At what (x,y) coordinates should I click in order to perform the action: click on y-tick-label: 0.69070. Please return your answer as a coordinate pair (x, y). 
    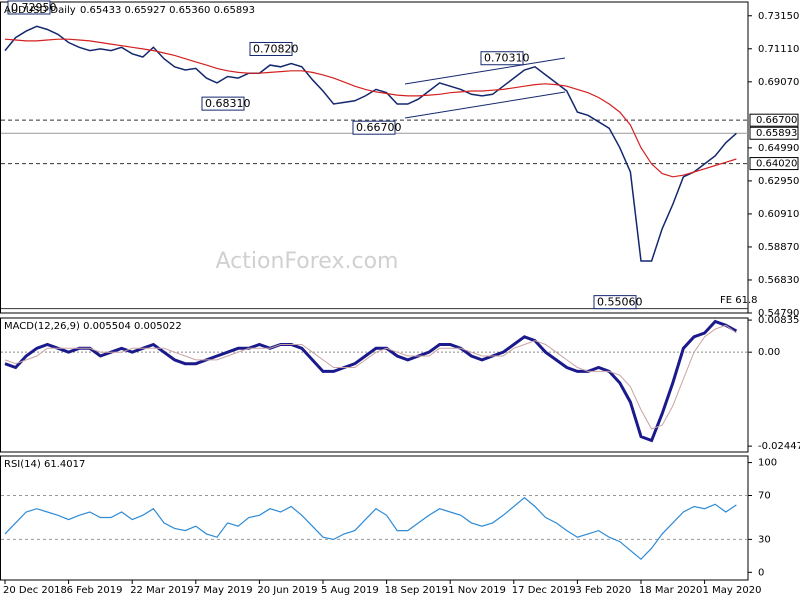
    Looking at the image, I should click on (778, 82).